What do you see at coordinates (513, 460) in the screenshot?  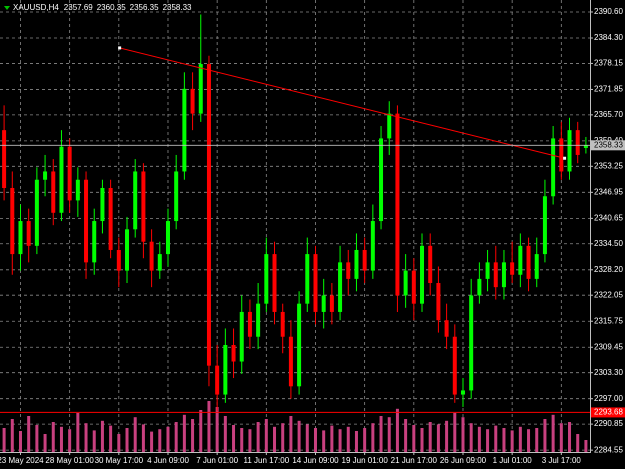 I see `x-tick-label: 1 Jul 01:00` at bounding box center [513, 460].